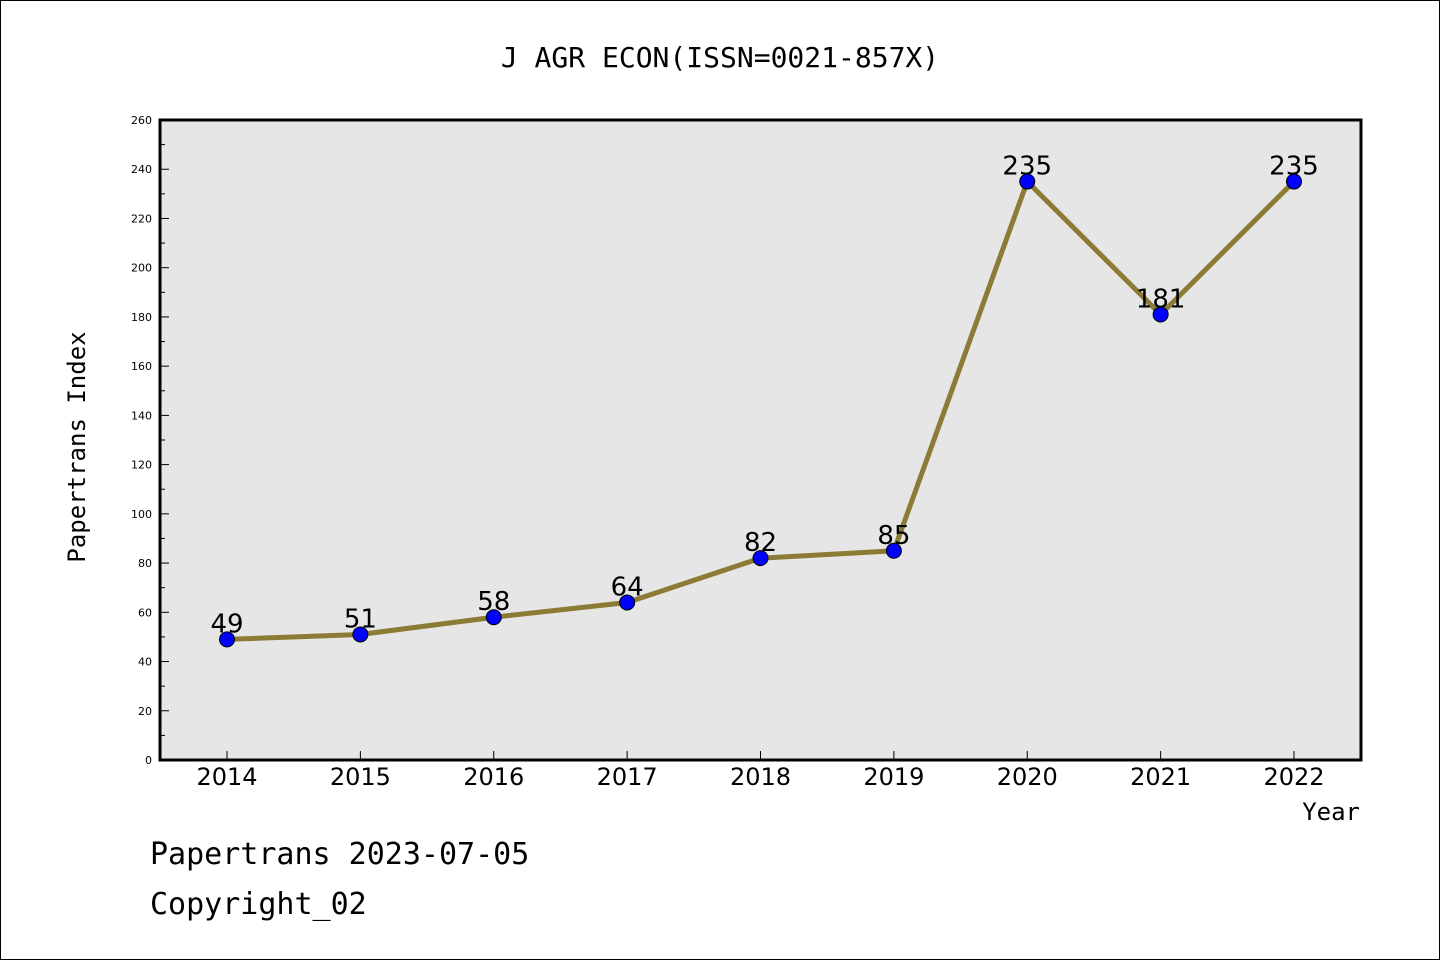 This screenshot has height=960, width=1440. What do you see at coordinates (226, 624) in the screenshot?
I see `data-label: 49` at bounding box center [226, 624].